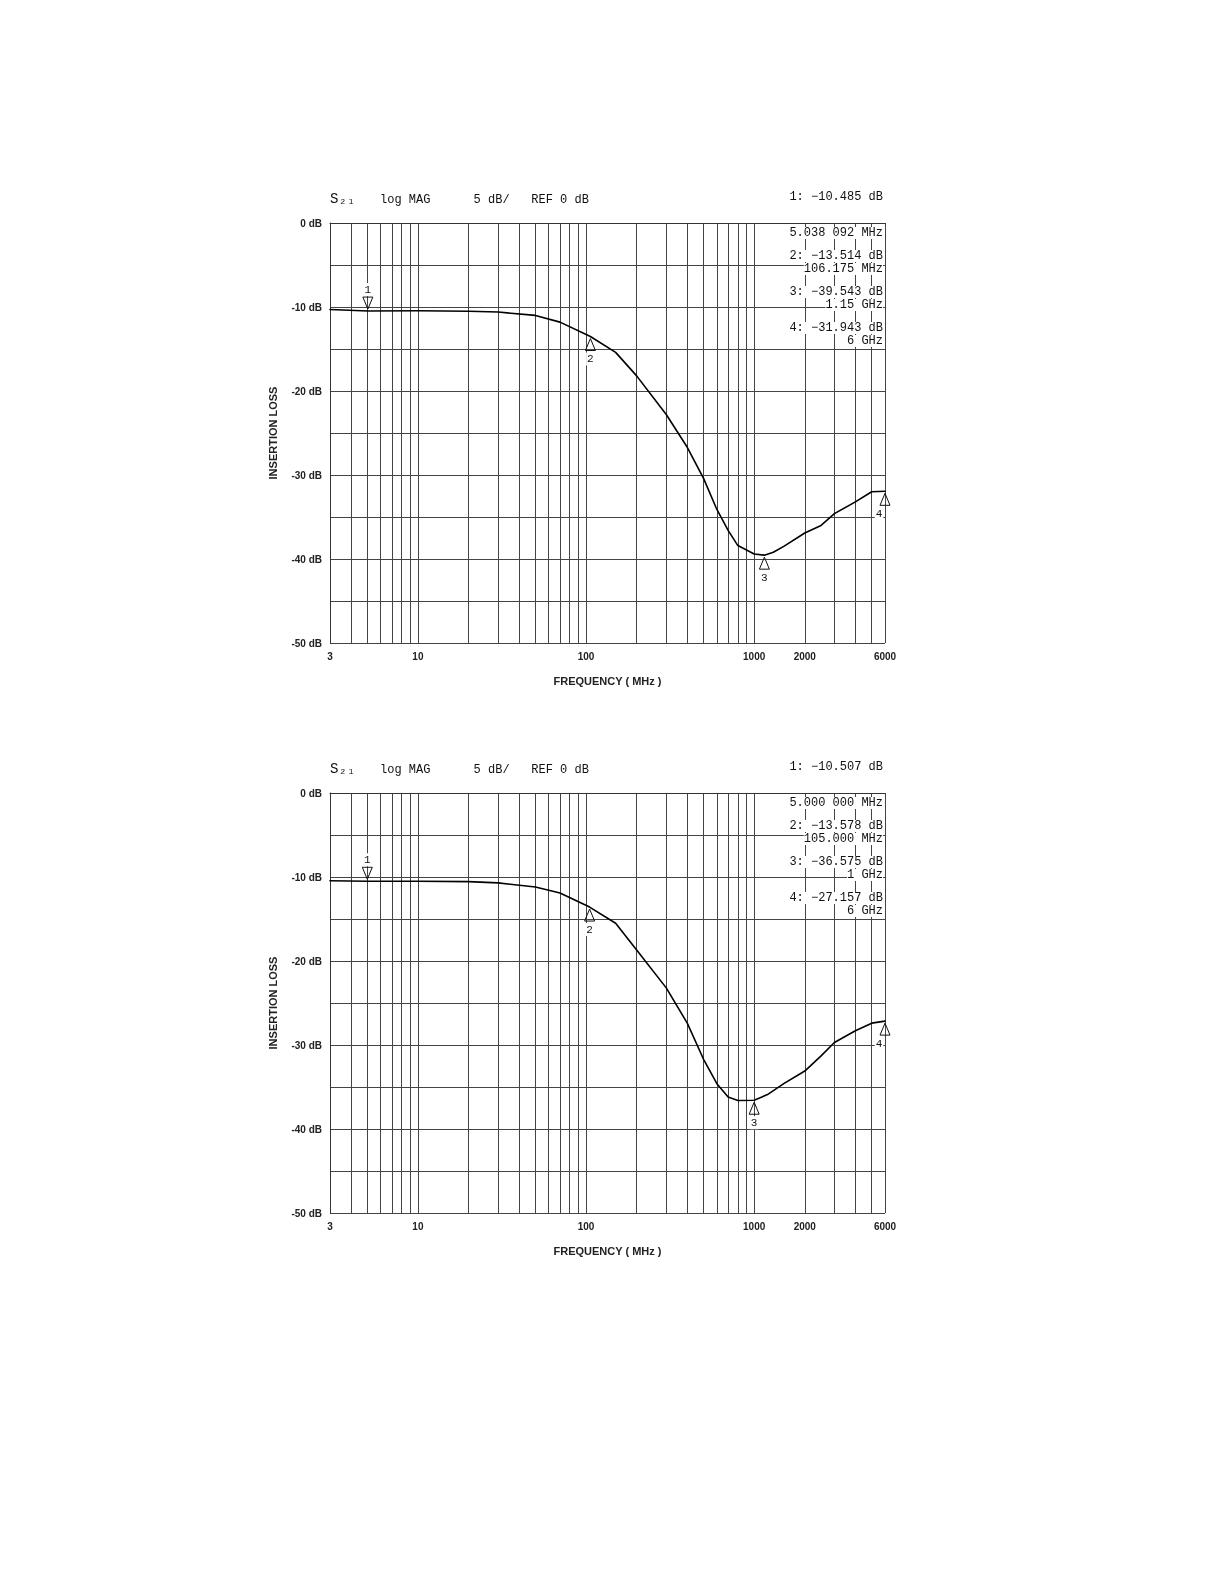 This screenshot has height=1586, width=1226. I want to click on annotation: 2: −13.578 dB, so click(836, 826).